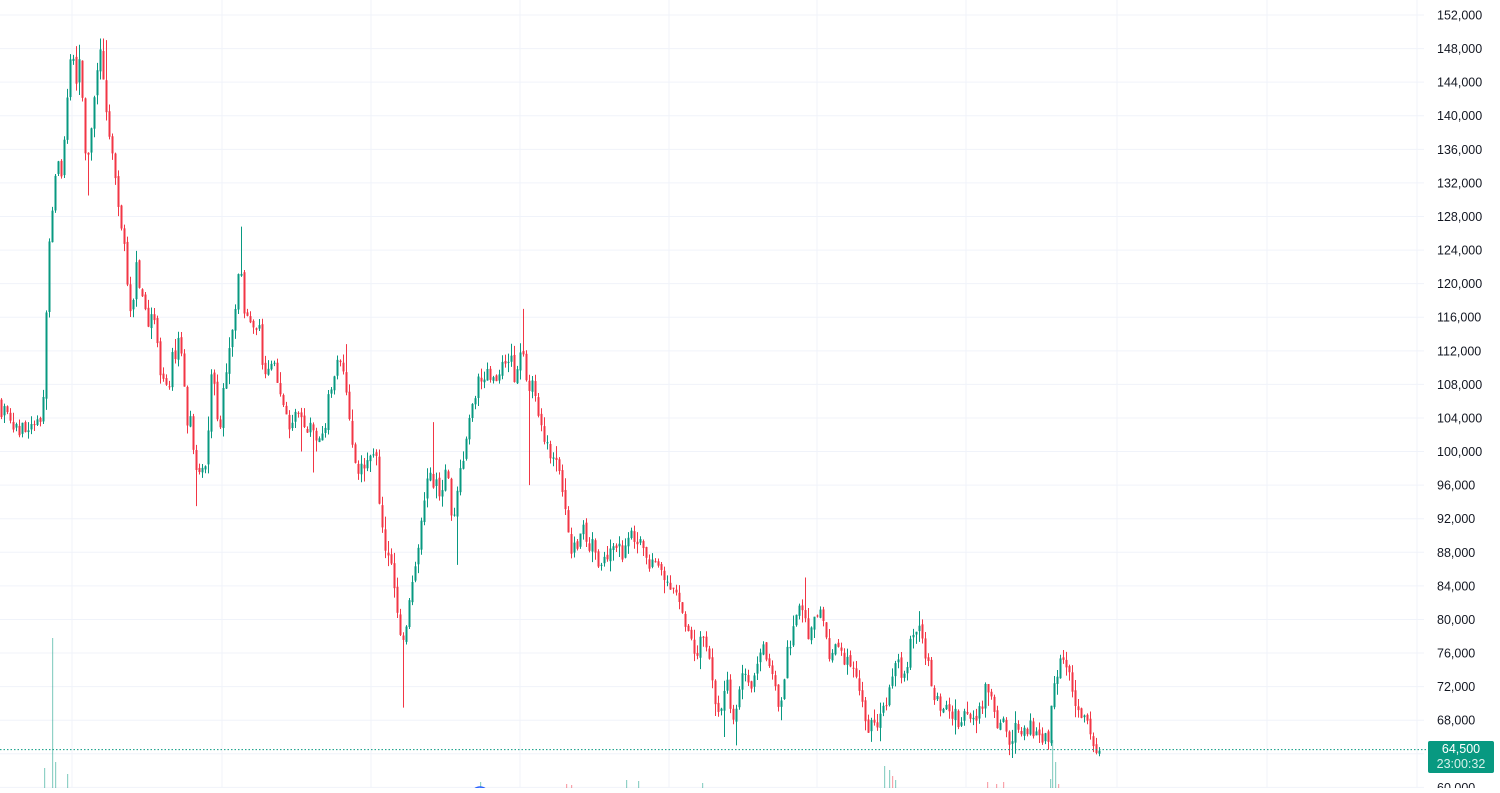 This screenshot has width=1500, height=793. Describe the element at coordinates (480, 789) in the screenshot. I see `event-marker-icon` at that location.